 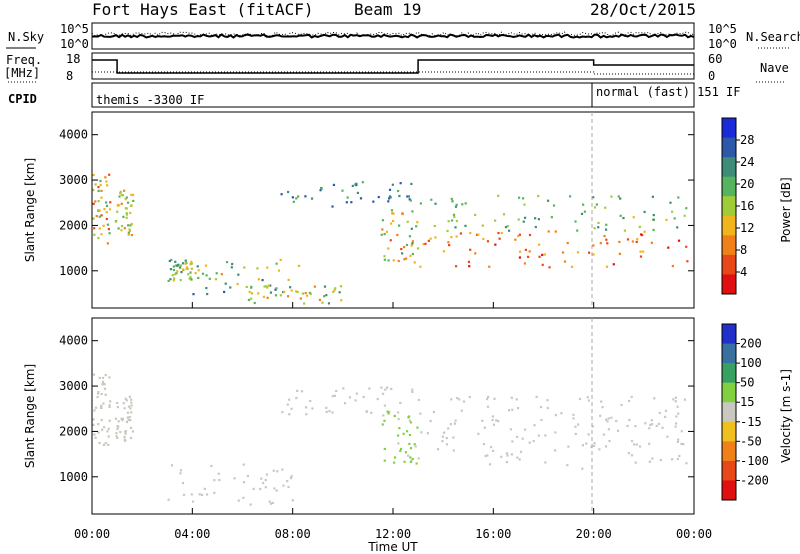 What do you see at coordinates (694, 534) in the screenshot?
I see `time-tick-label: 00:00` at bounding box center [694, 534].